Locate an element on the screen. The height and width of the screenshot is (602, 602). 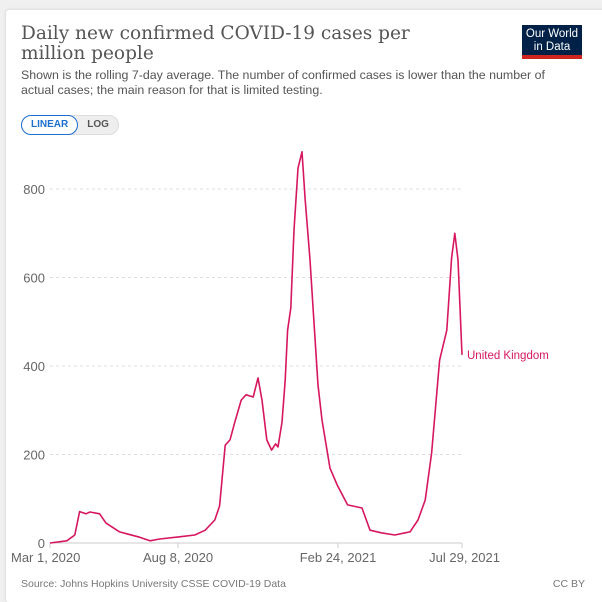
series-label-united-kingdom: United Kingdom is located at coordinates (508, 356).